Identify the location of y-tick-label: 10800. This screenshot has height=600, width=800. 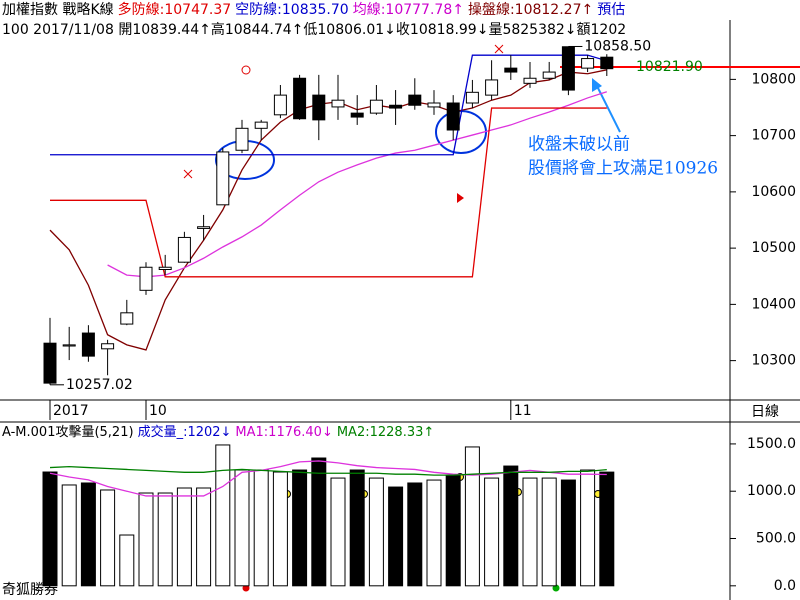
(773, 79).